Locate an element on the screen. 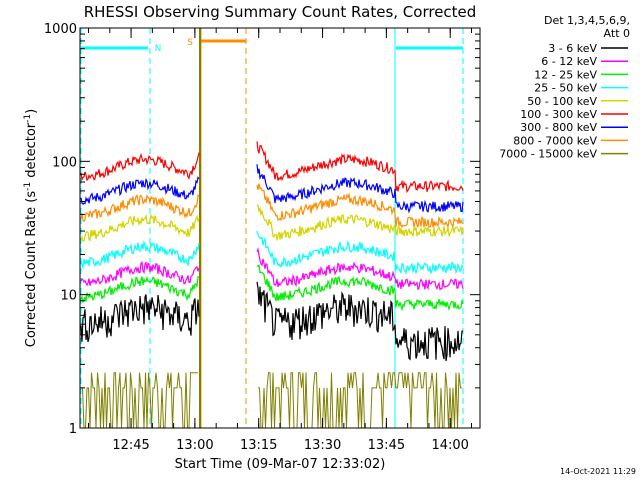 This screenshot has height=480, width=640. y-tick-label: 1000 is located at coordinates (60, 29).